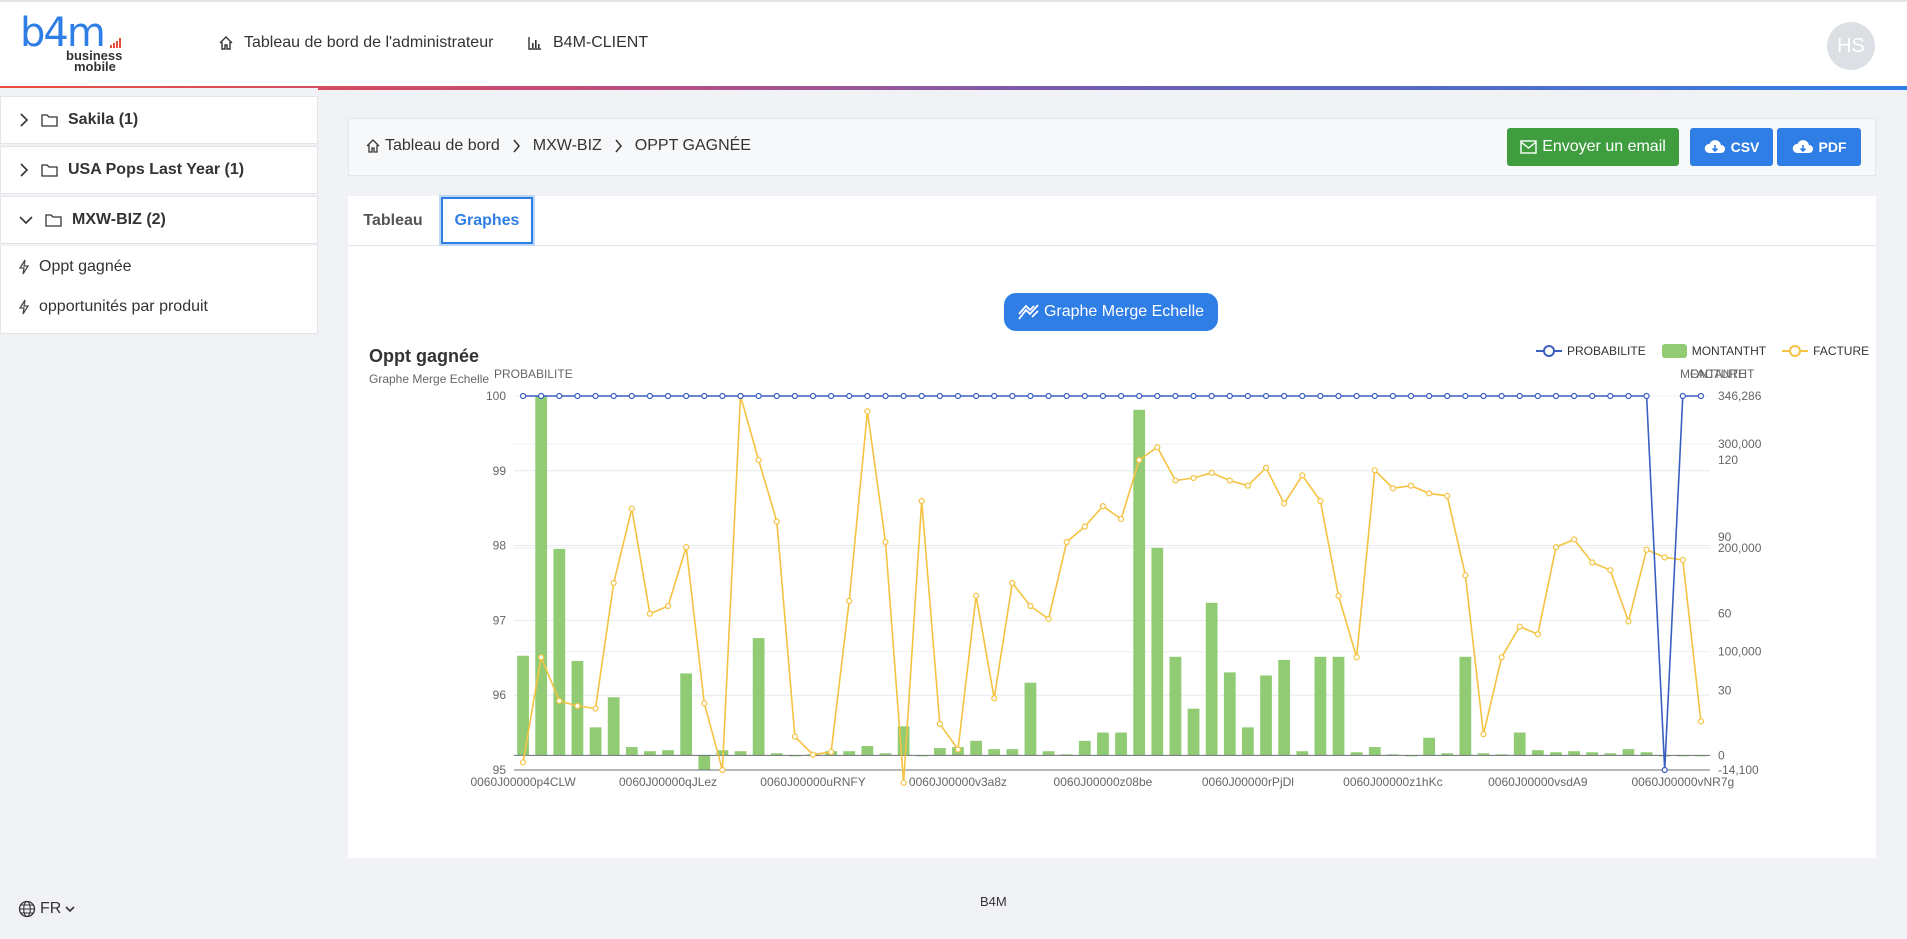  What do you see at coordinates (1825, 351) in the screenshot?
I see `legend-item-facture: FACTURE` at bounding box center [1825, 351].